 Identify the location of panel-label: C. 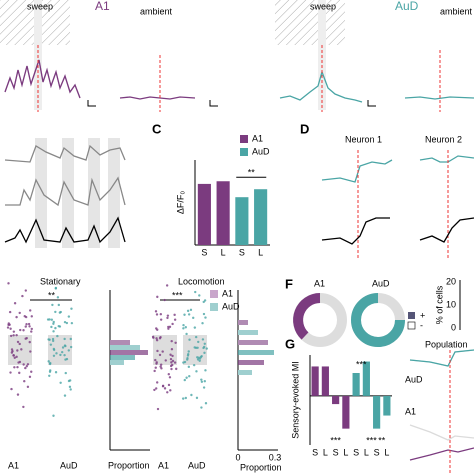
(157, 128).